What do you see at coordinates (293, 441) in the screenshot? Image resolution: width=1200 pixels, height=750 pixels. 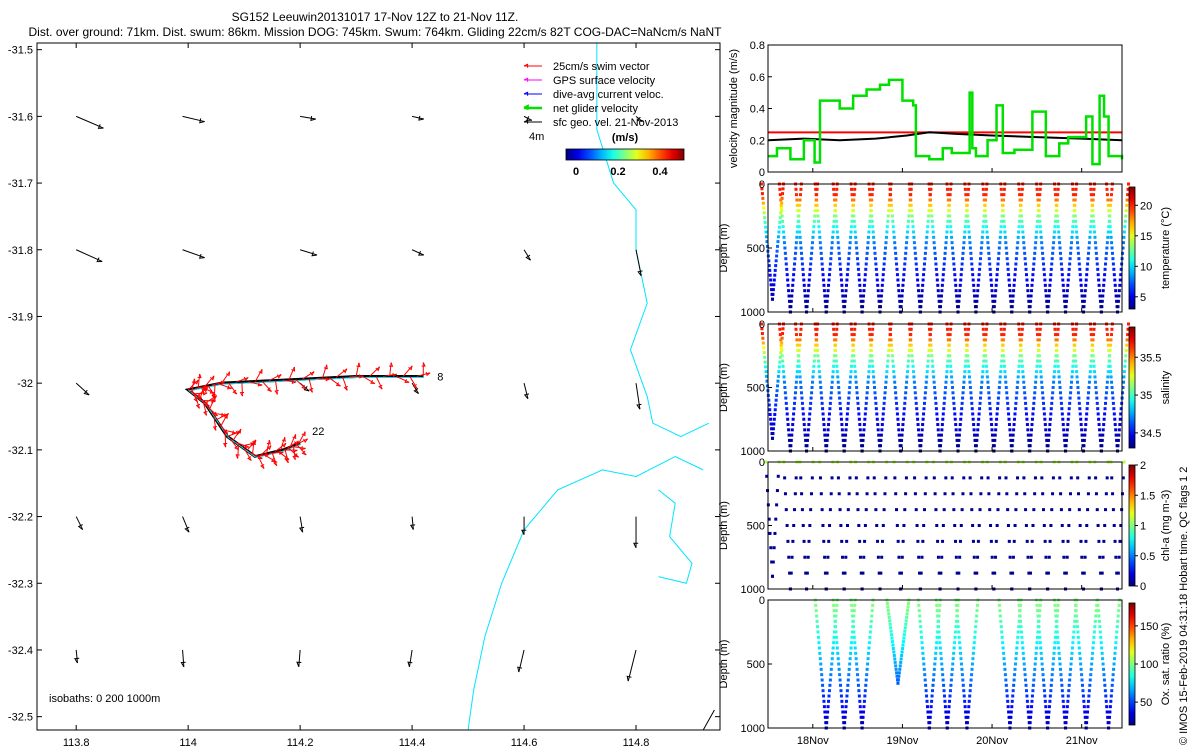 I see `swim-vector` at bounding box center [293, 441].